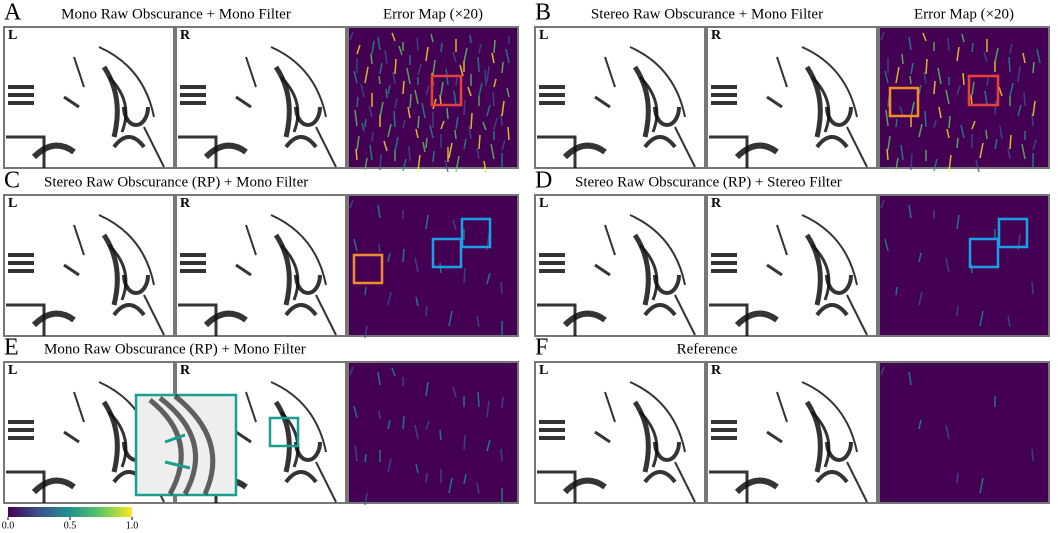 This screenshot has height=533, width=1058. What do you see at coordinates (707, 349) in the screenshot?
I see `panel-title: Reference` at bounding box center [707, 349].